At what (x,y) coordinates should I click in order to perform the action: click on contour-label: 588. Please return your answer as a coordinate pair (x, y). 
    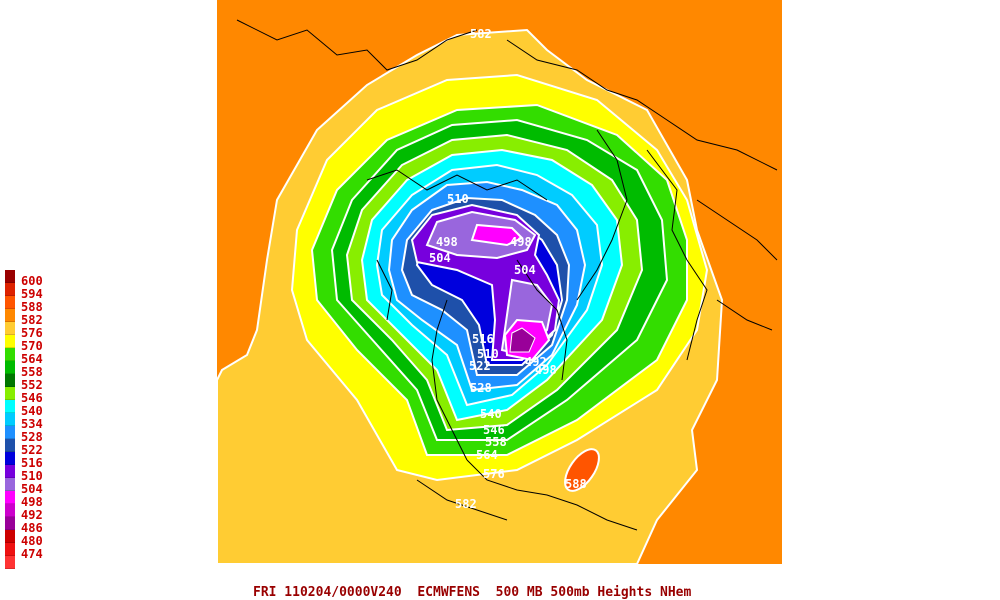
    Looking at the image, I should click on (576, 484).